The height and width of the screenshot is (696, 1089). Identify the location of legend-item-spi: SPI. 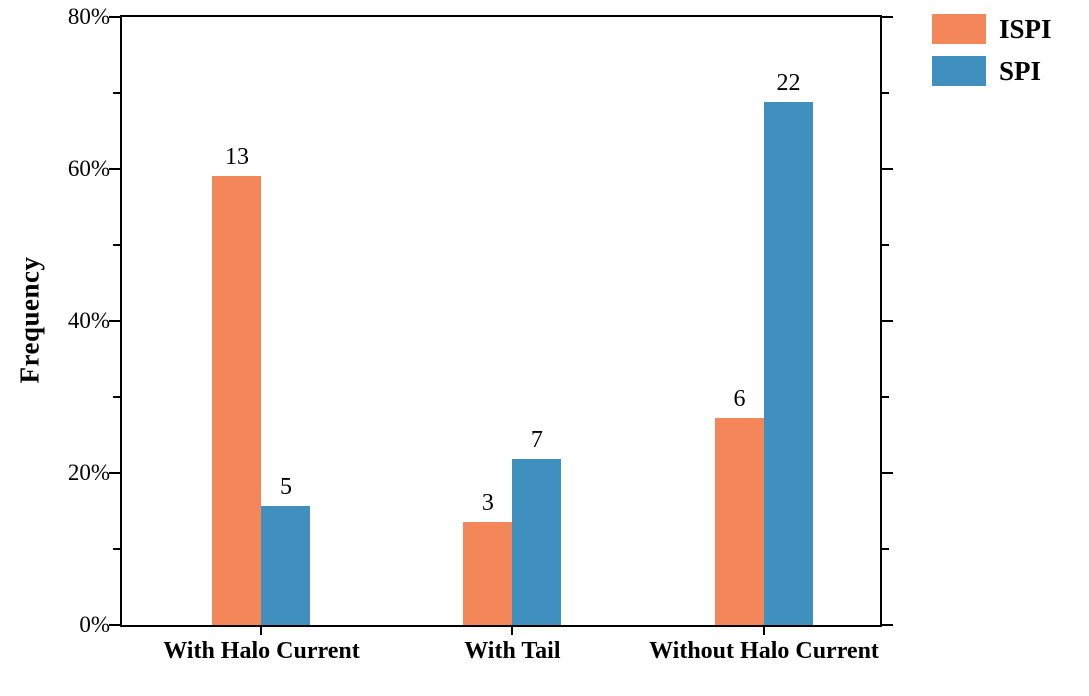
(992, 71).